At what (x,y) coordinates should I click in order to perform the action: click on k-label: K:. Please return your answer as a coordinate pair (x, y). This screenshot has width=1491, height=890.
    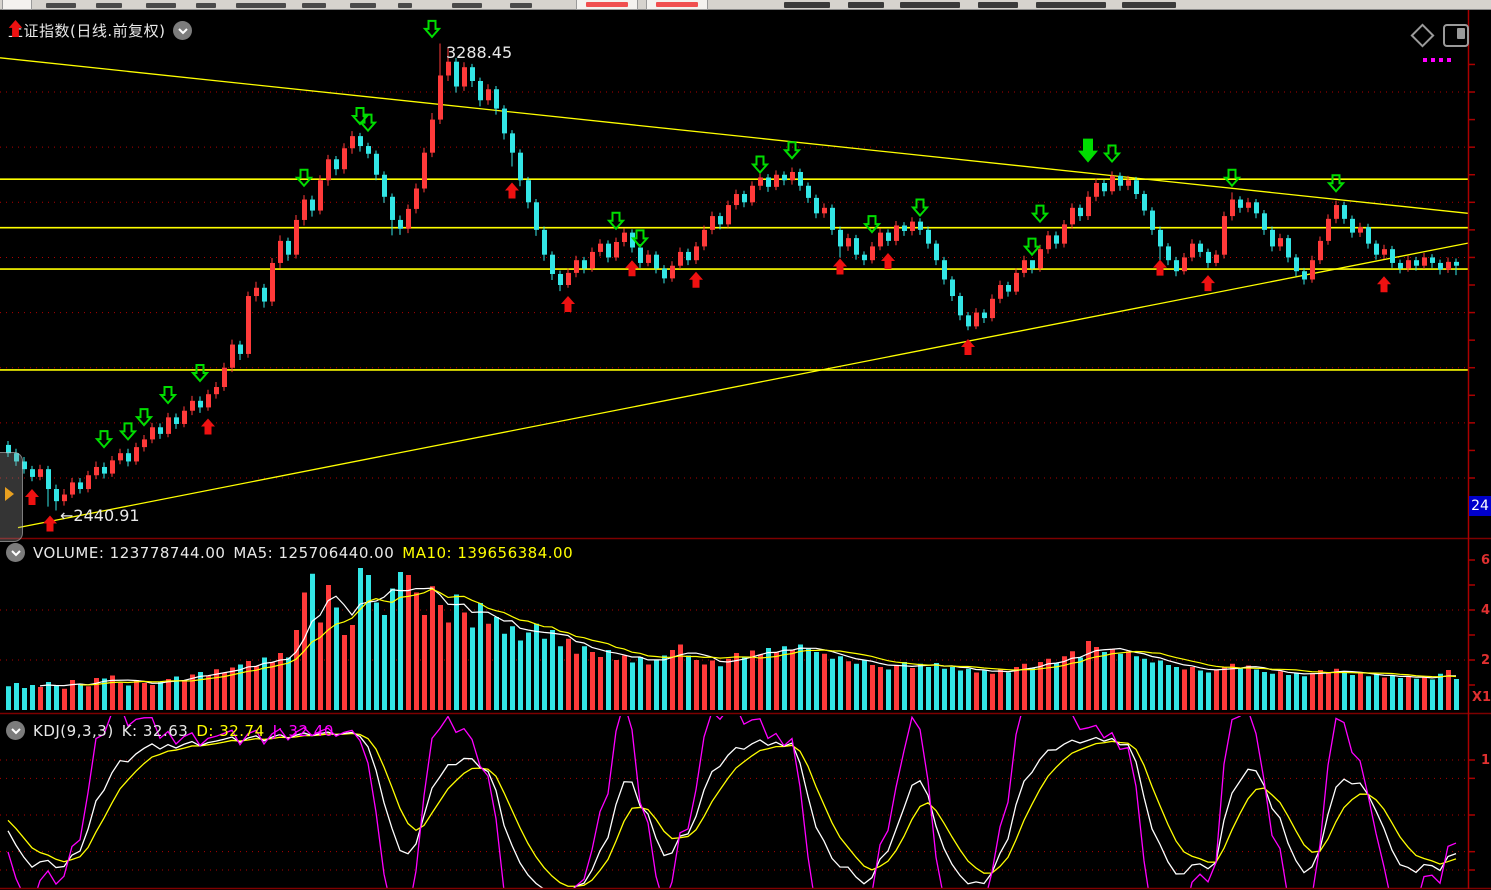
    Looking at the image, I should click on (129, 730).